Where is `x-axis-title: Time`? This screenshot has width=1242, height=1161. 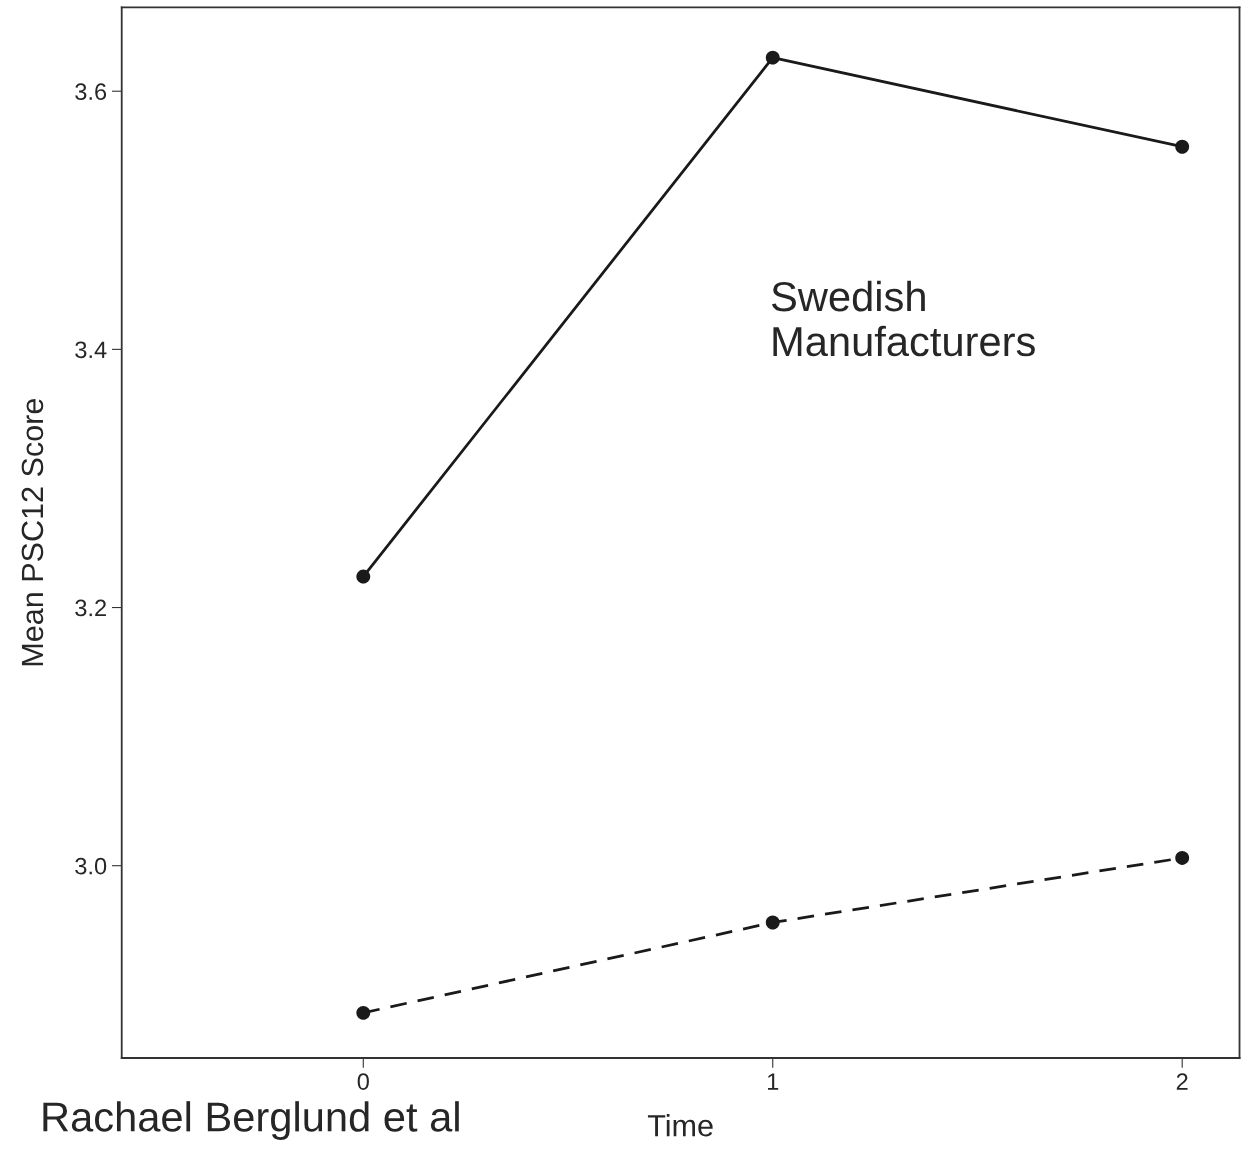
x-axis-title: Time is located at coordinates (680, 1125).